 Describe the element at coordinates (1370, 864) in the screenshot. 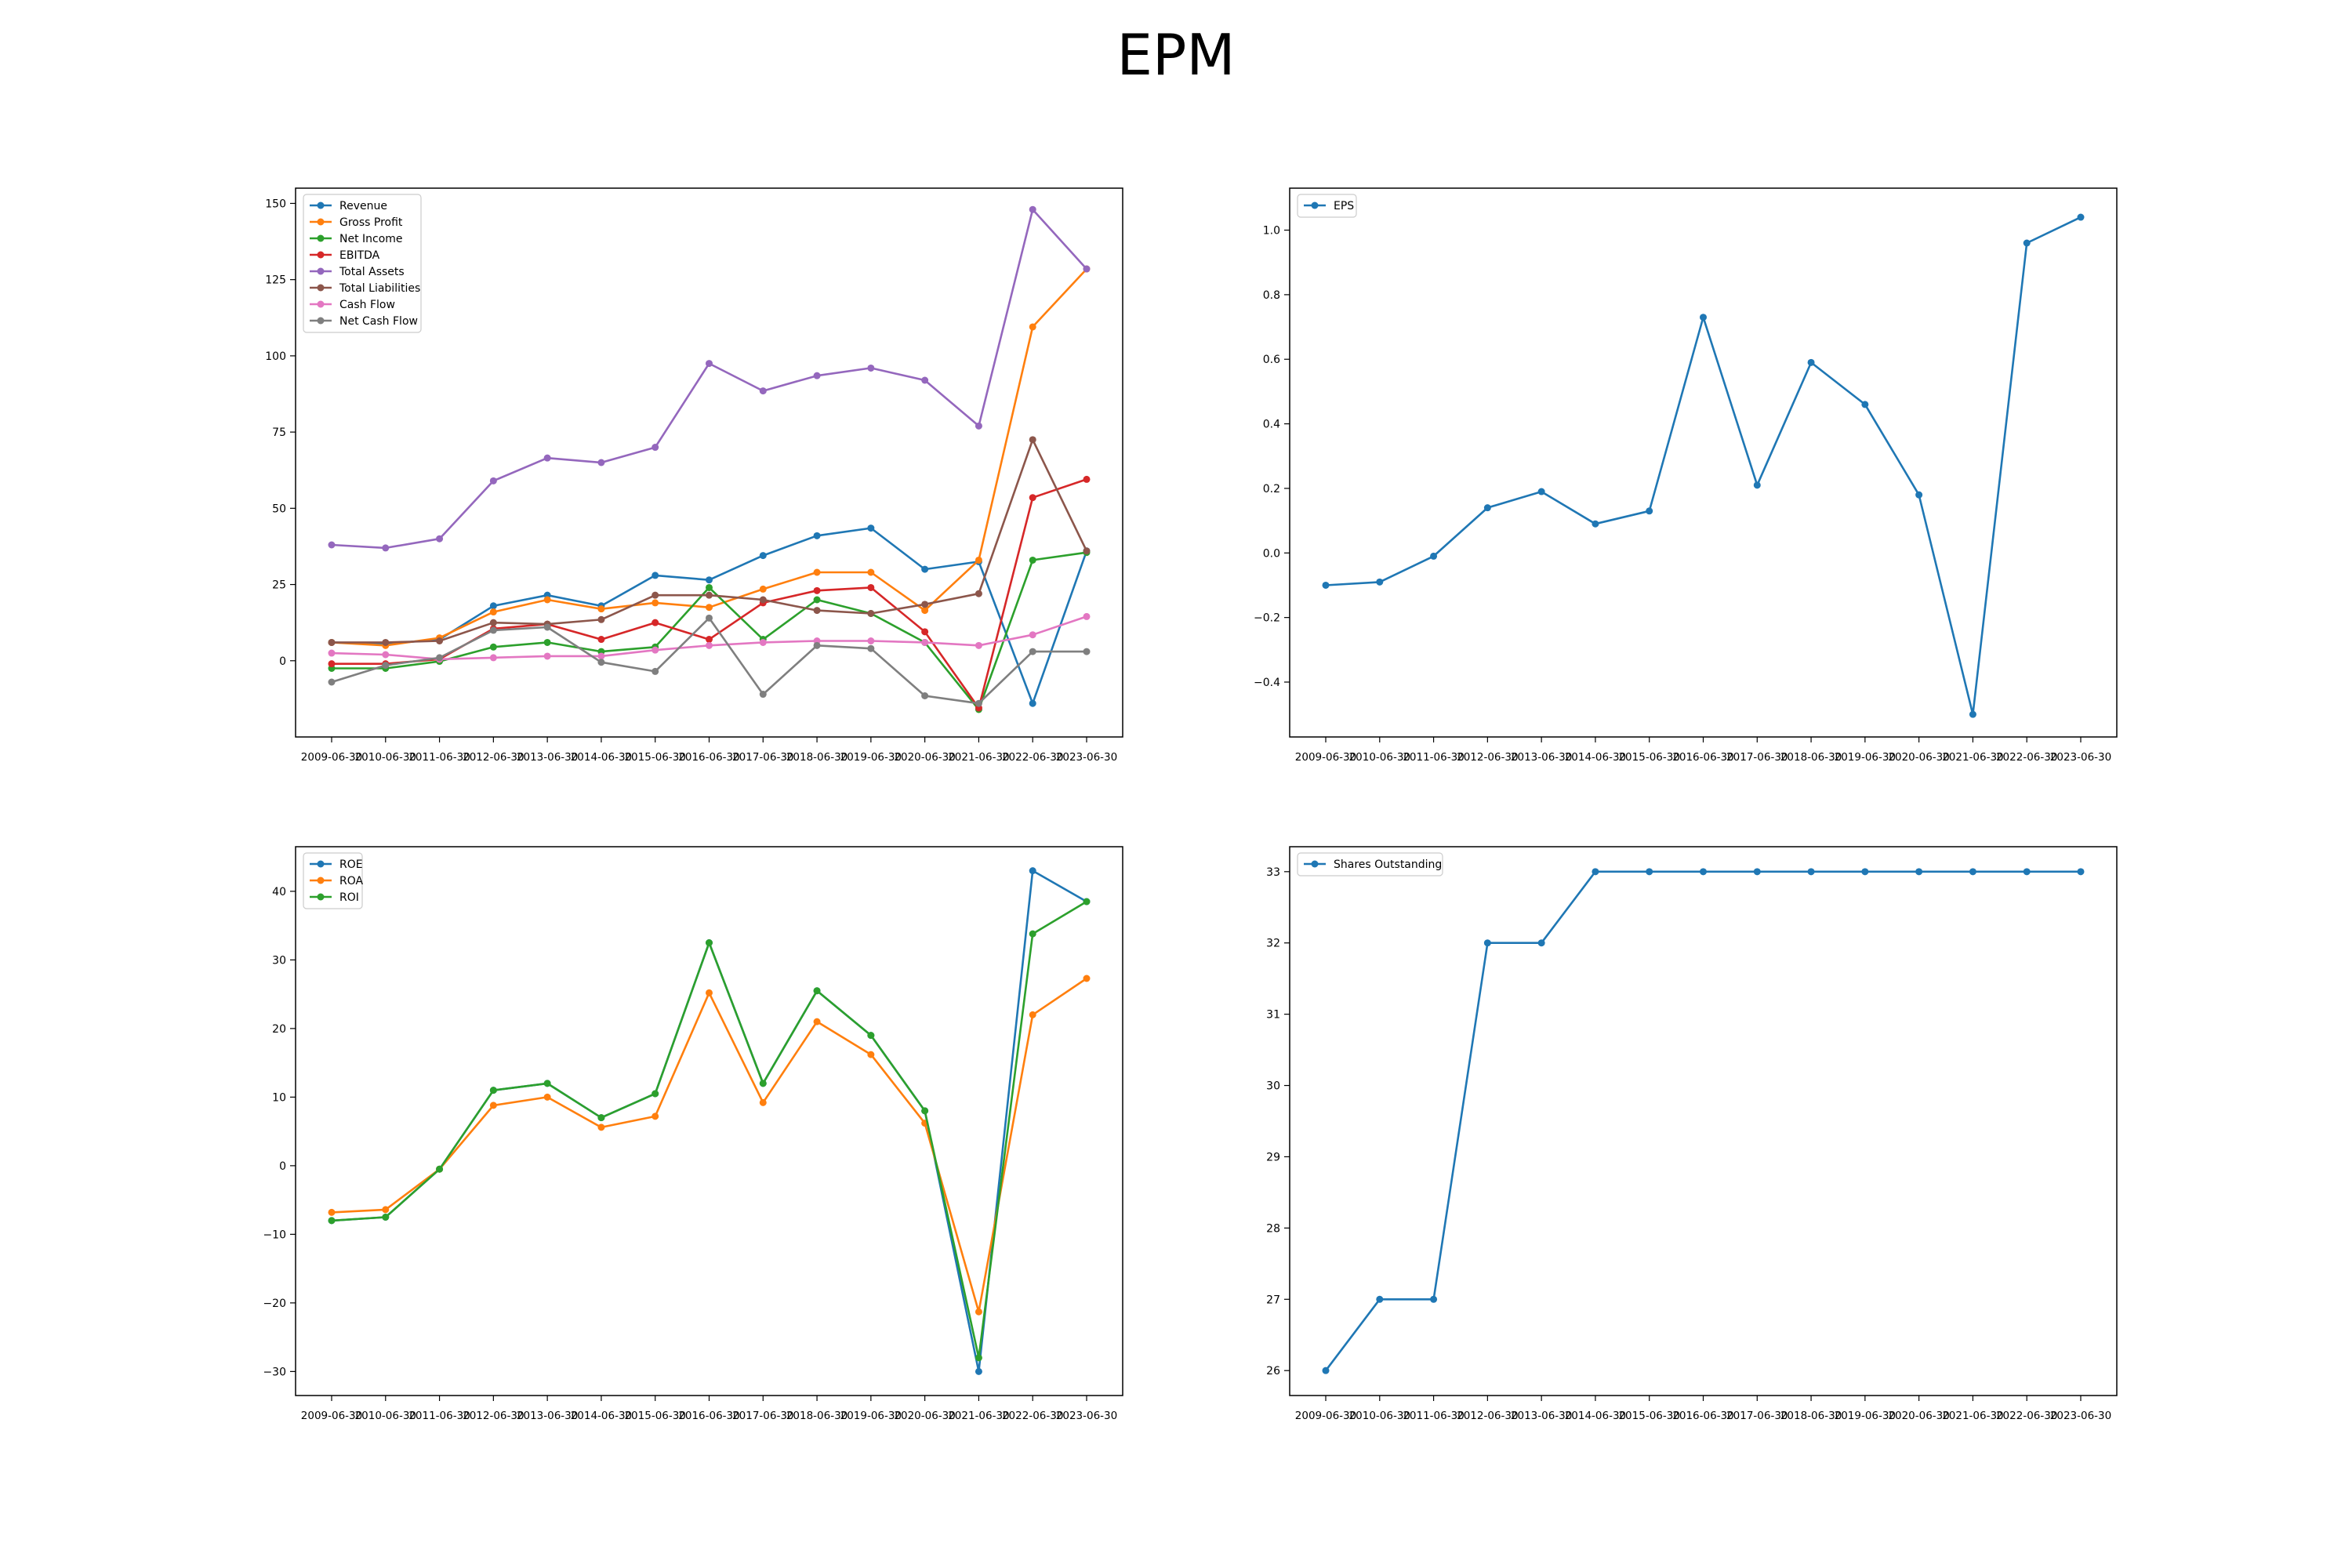

I see `legend-box` at that location.